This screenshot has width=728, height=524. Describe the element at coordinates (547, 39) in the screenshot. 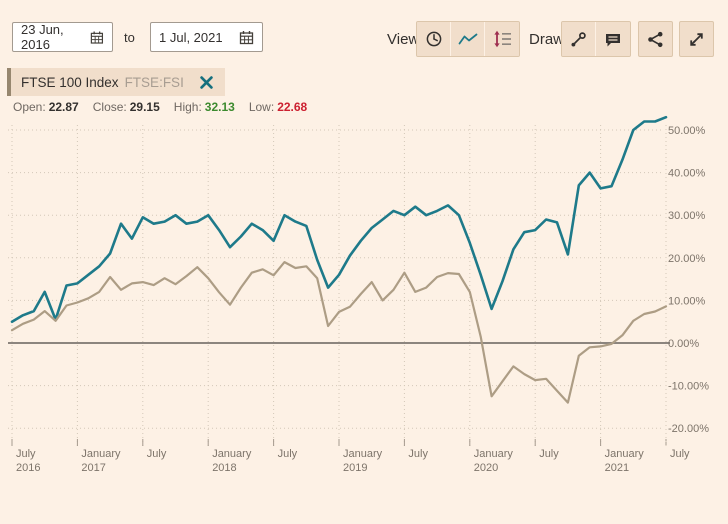

I see `draw-label: Draw` at that location.